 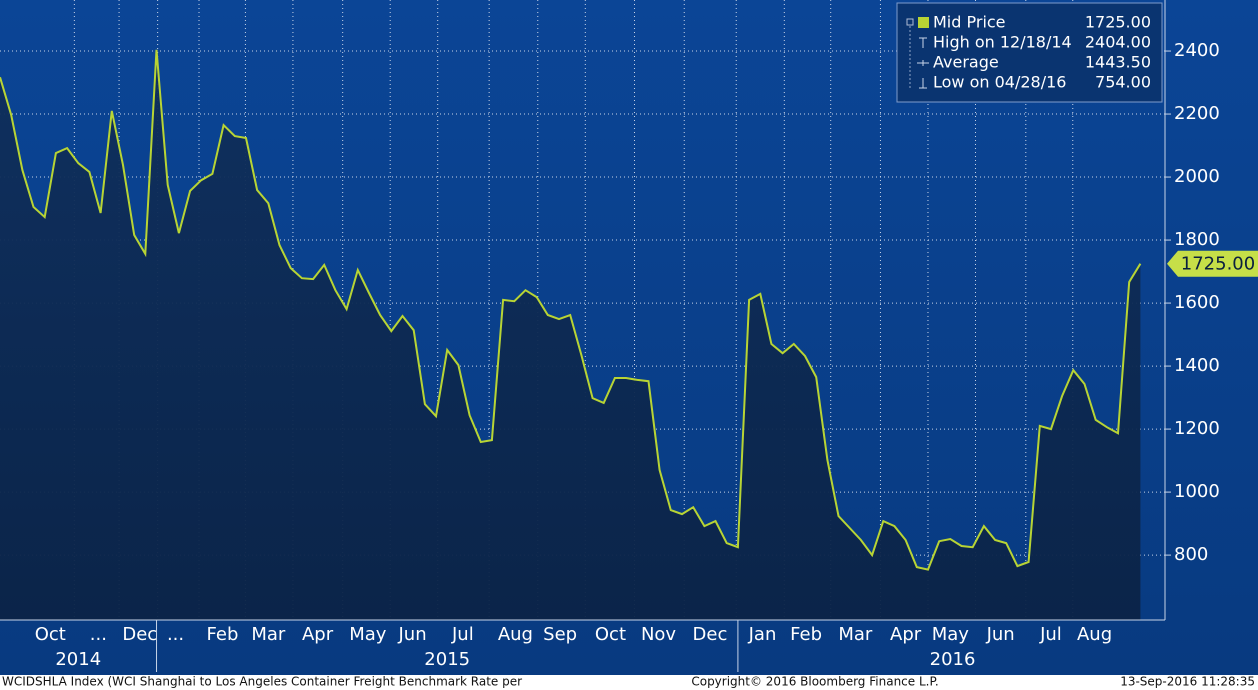 What do you see at coordinates (966, 62) in the screenshot?
I see `legend-label: Average` at bounding box center [966, 62].